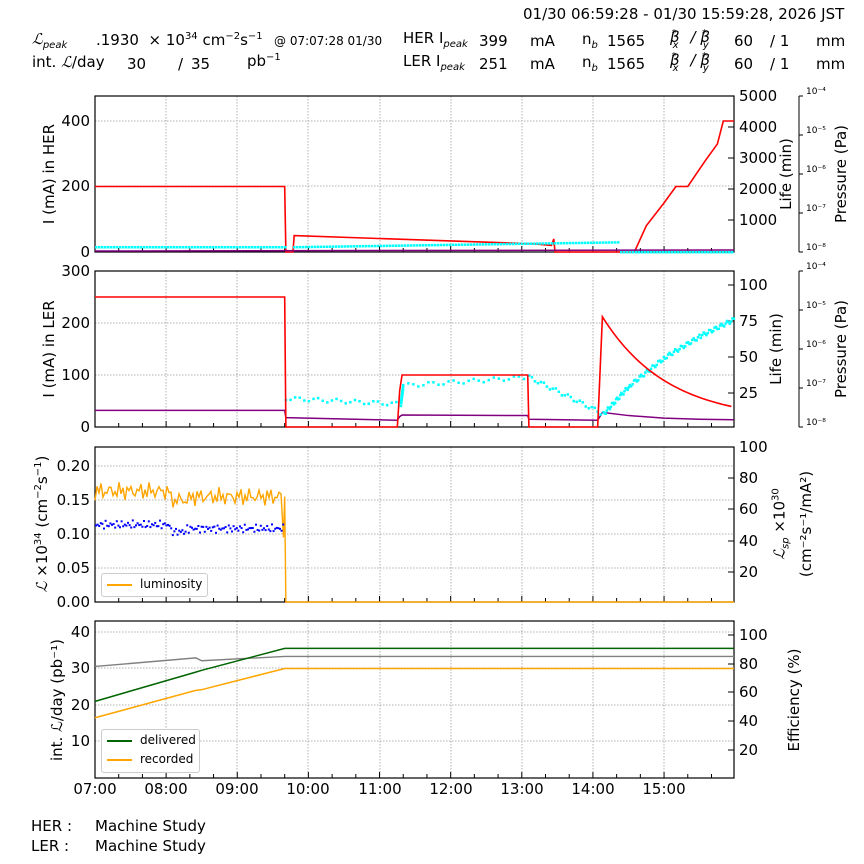  What do you see at coordinates (758, 189) in the screenshot?
I see `right-tick-label: 2000` at bounding box center [758, 189].